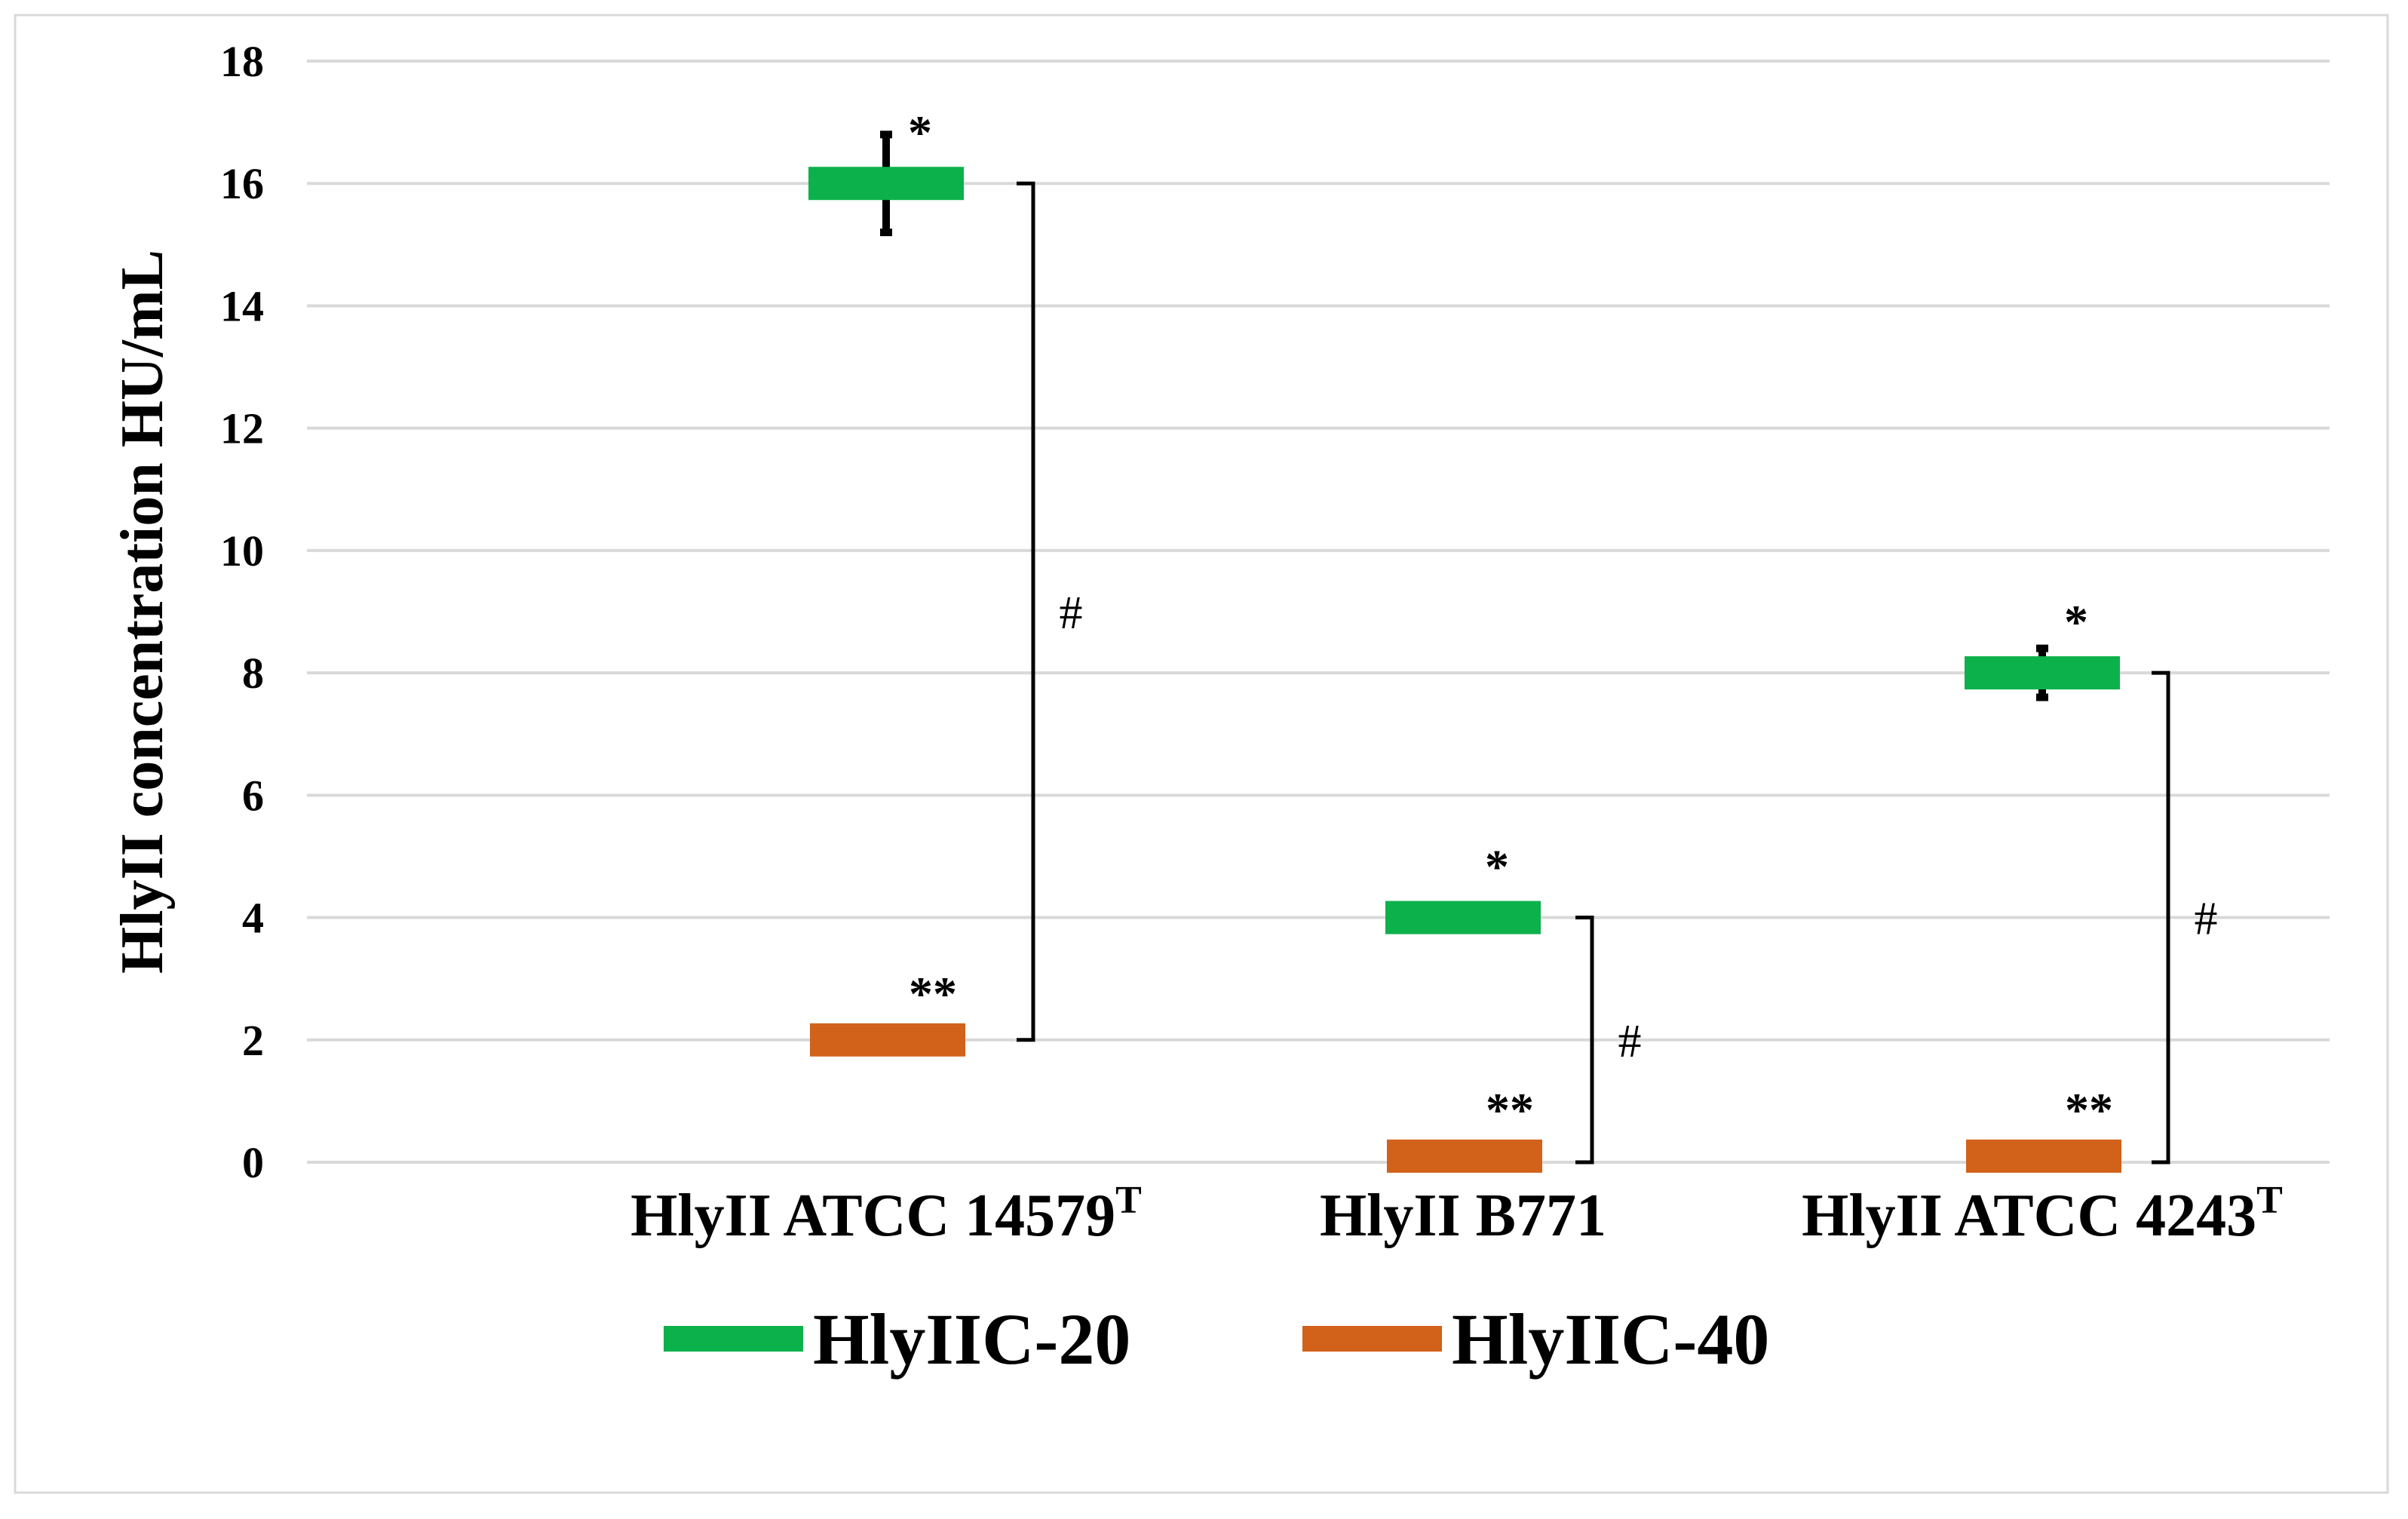 This screenshot has width=2408, height=1519. I want to click on y-tick-label: 12, so click(242, 429).